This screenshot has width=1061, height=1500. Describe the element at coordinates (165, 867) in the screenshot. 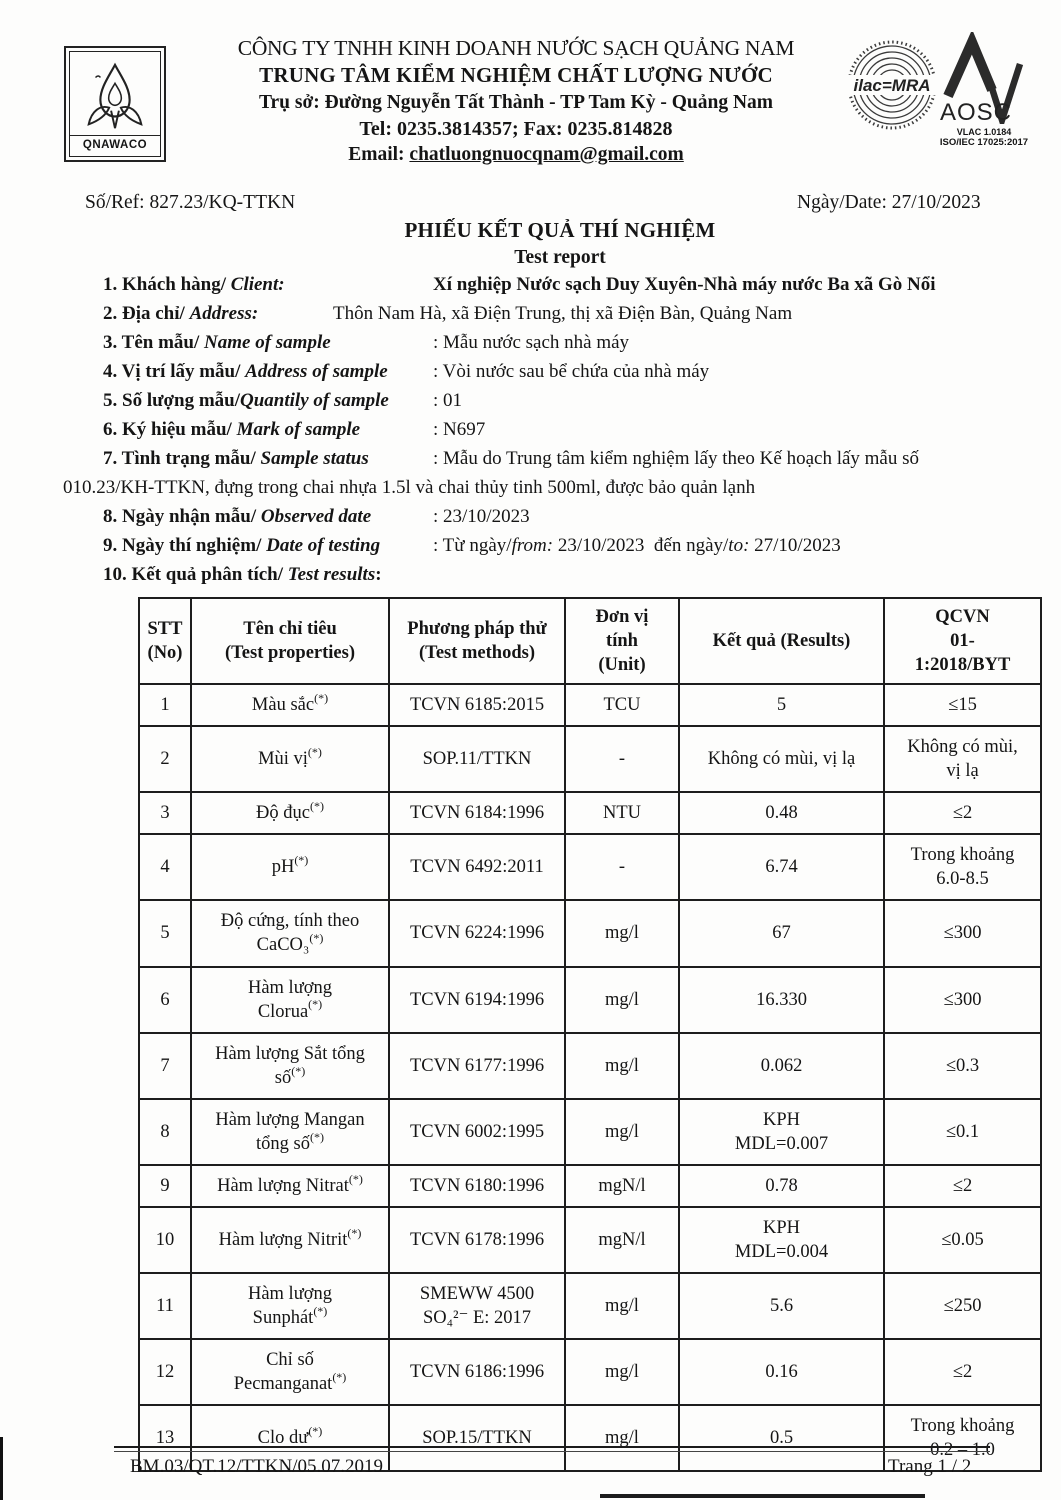

I see `cell-no: 4` at that location.